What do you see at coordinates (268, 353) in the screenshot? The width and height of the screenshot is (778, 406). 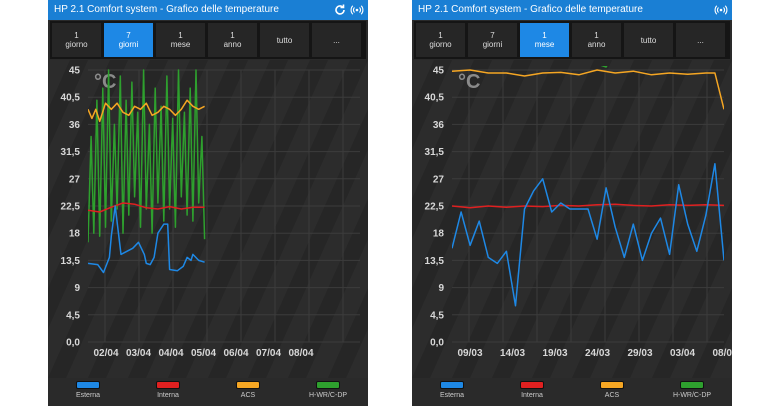 I see `x-tick-label: 07/04` at bounding box center [268, 353].